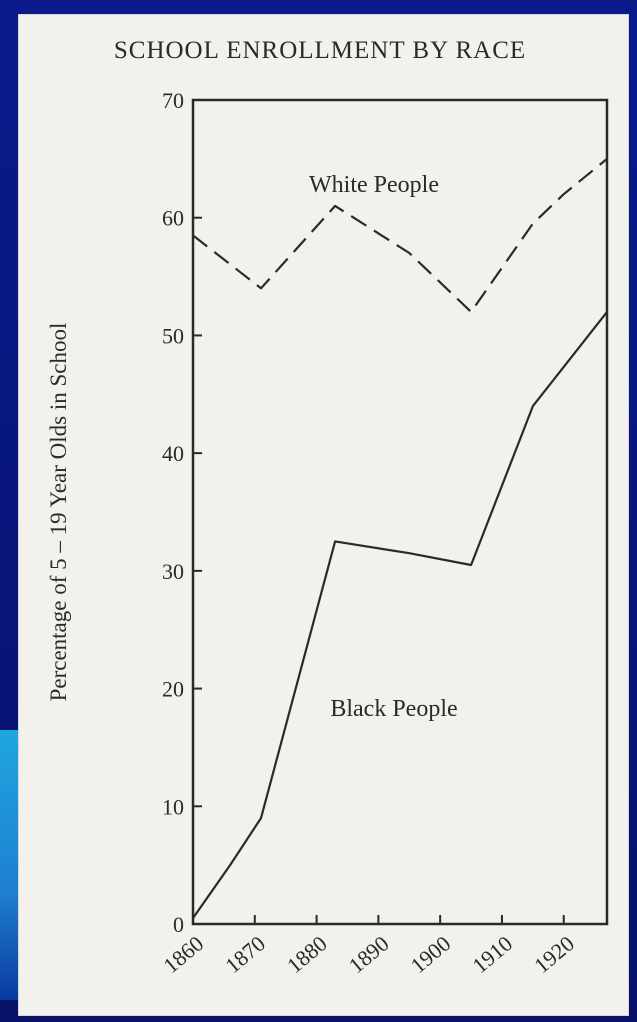 This screenshot has height=1022, width=637. What do you see at coordinates (173, 453) in the screenshot?
I see `y-tick-label: 40` at bounding box center [173, 453].